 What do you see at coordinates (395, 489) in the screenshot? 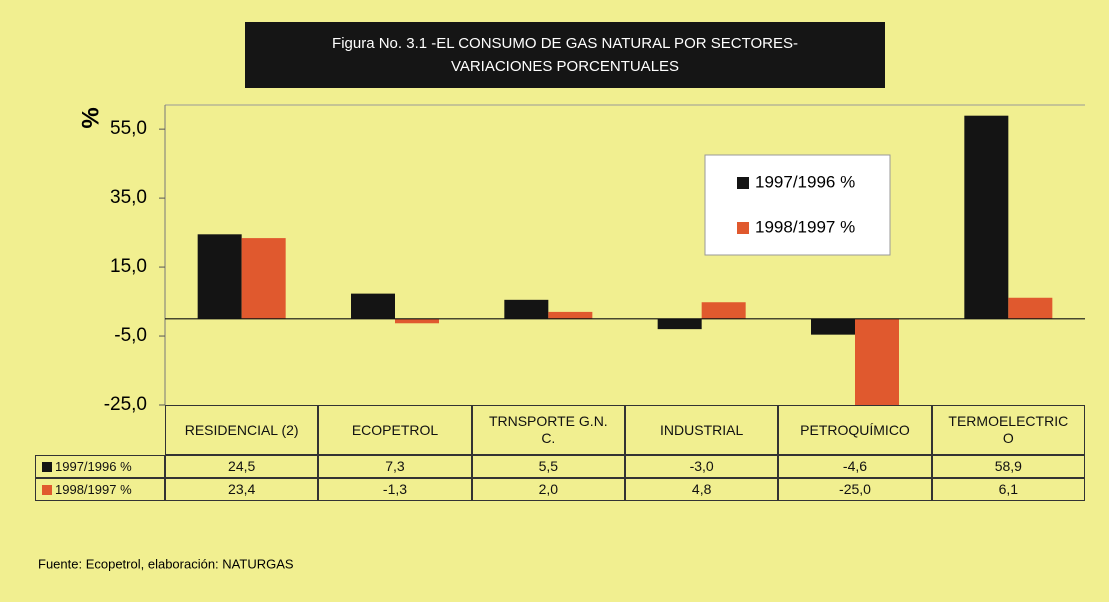
I see `table-value: -1,3` at bounding box center [395, 489].